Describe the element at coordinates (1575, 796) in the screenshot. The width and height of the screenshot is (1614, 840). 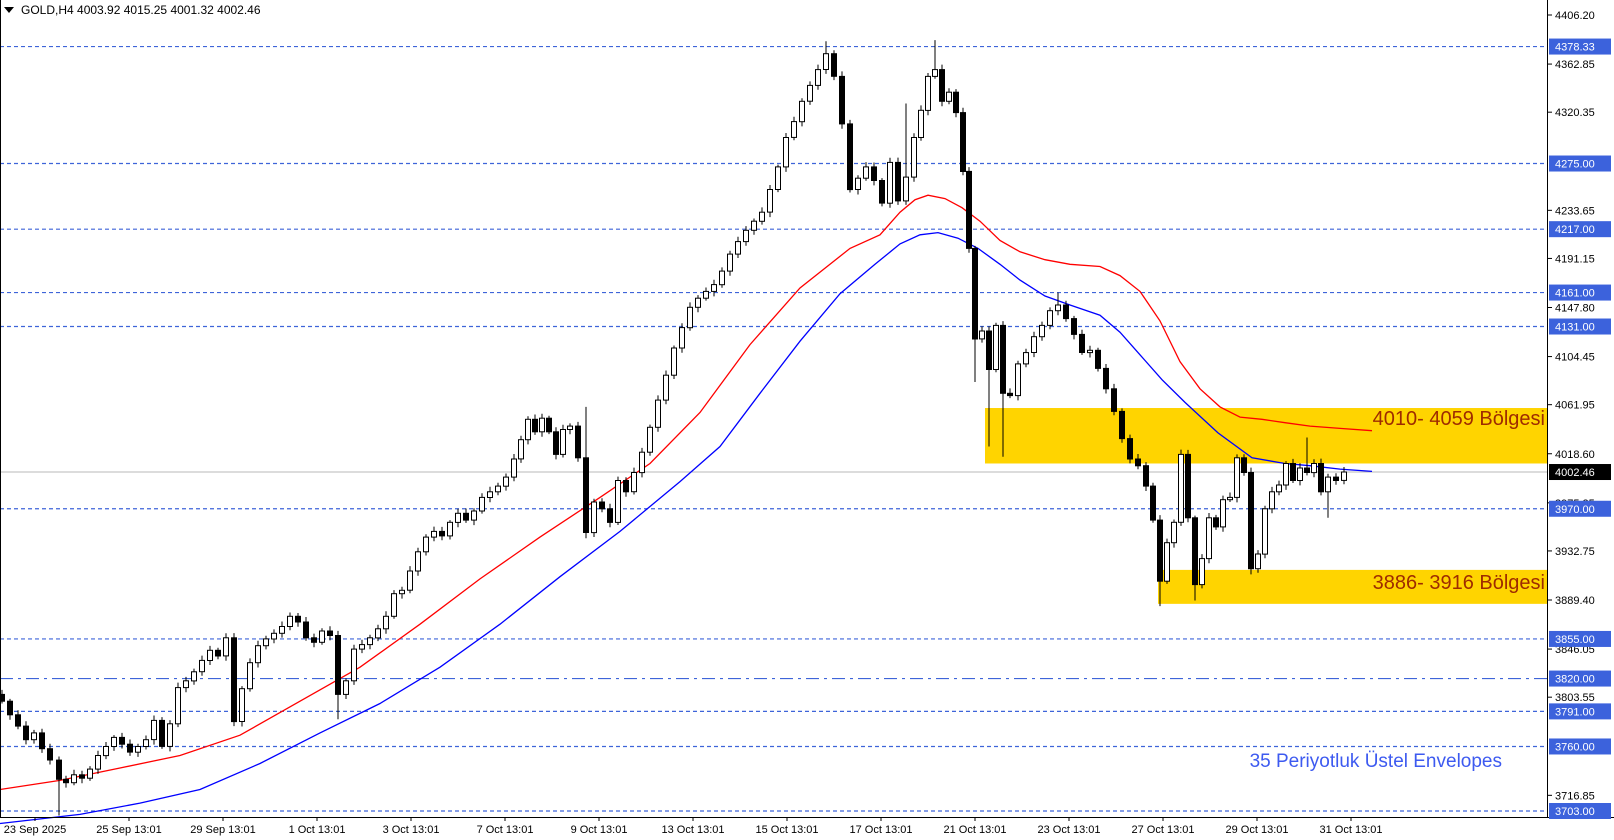
I see `price-axis-label: 3716.85` at that location.